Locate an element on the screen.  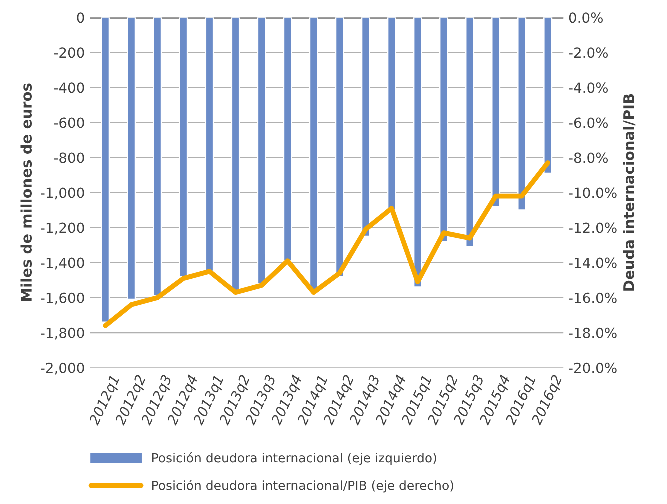
legend-label: Posición deudora internacional (eje izquierdo) is located at coordinates (294, 459).